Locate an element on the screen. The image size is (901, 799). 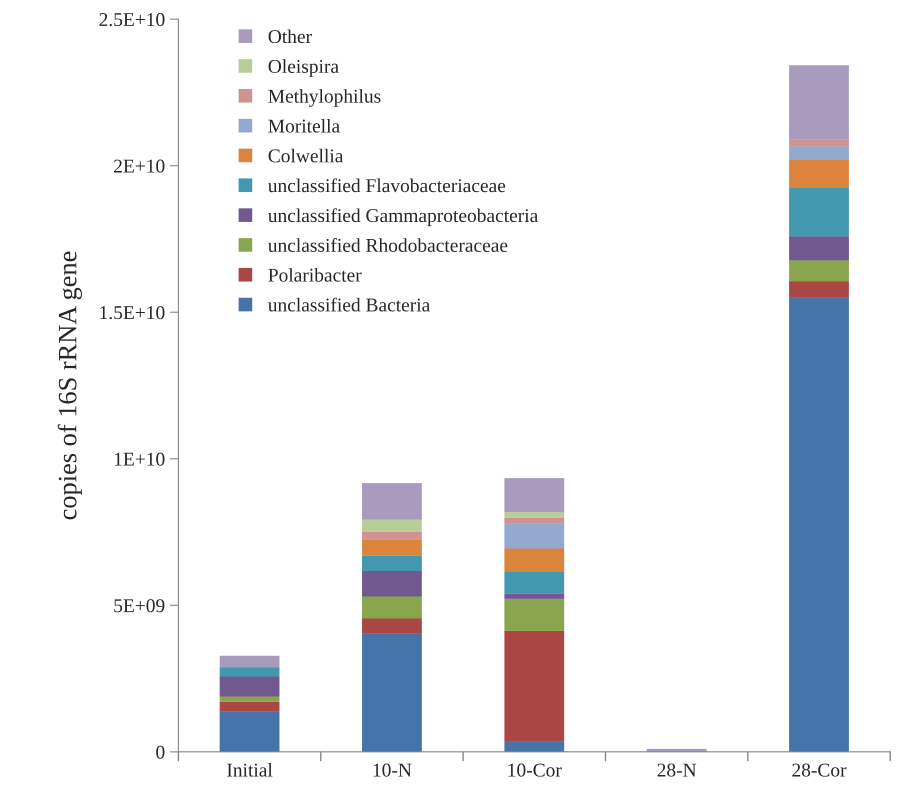
y-tick-label: 1.5E+10 is located at coordinates (132, 313).